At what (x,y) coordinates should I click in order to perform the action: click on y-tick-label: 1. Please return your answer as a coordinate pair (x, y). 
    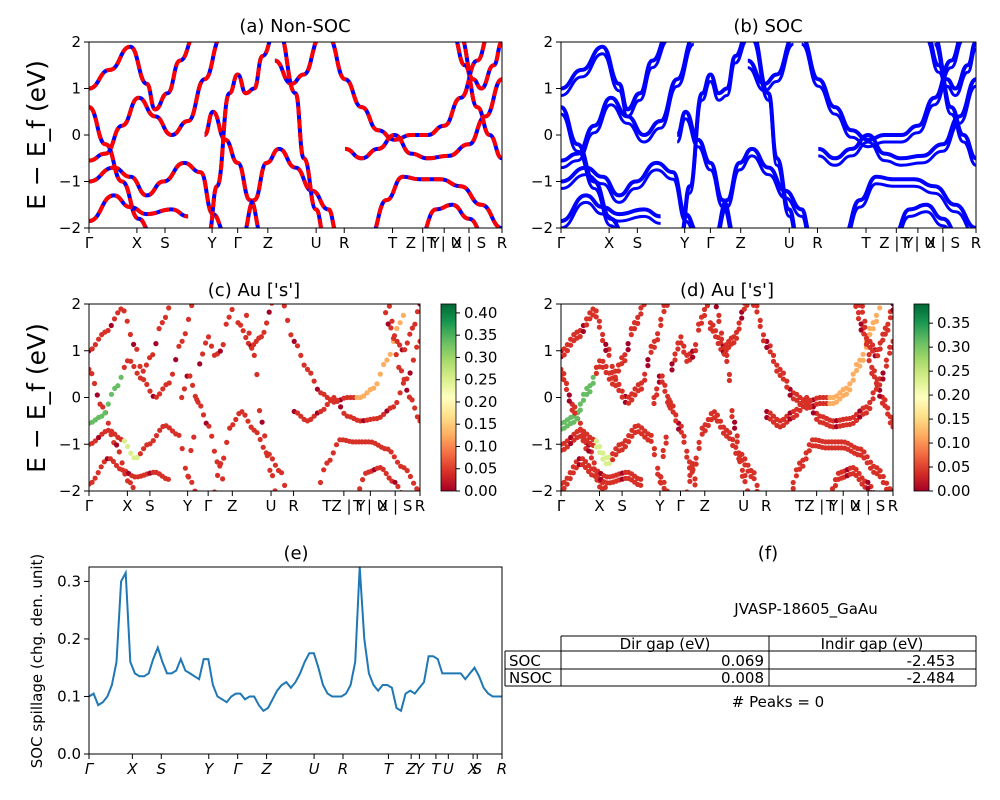
    Looking at the image, I should click on (76, 351).